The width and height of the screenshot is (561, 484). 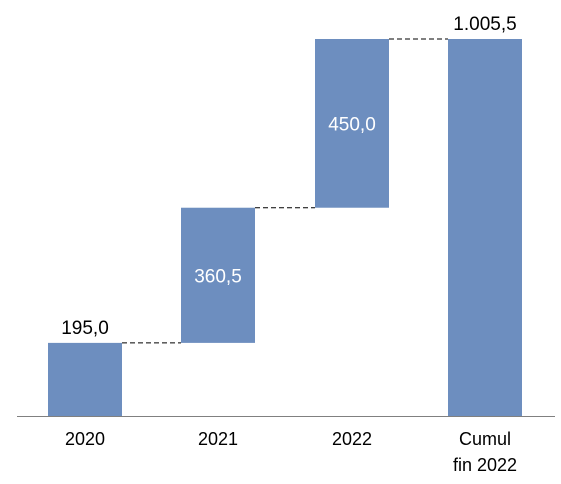 I want to click on bar-2020, so click(x=85, y=379).